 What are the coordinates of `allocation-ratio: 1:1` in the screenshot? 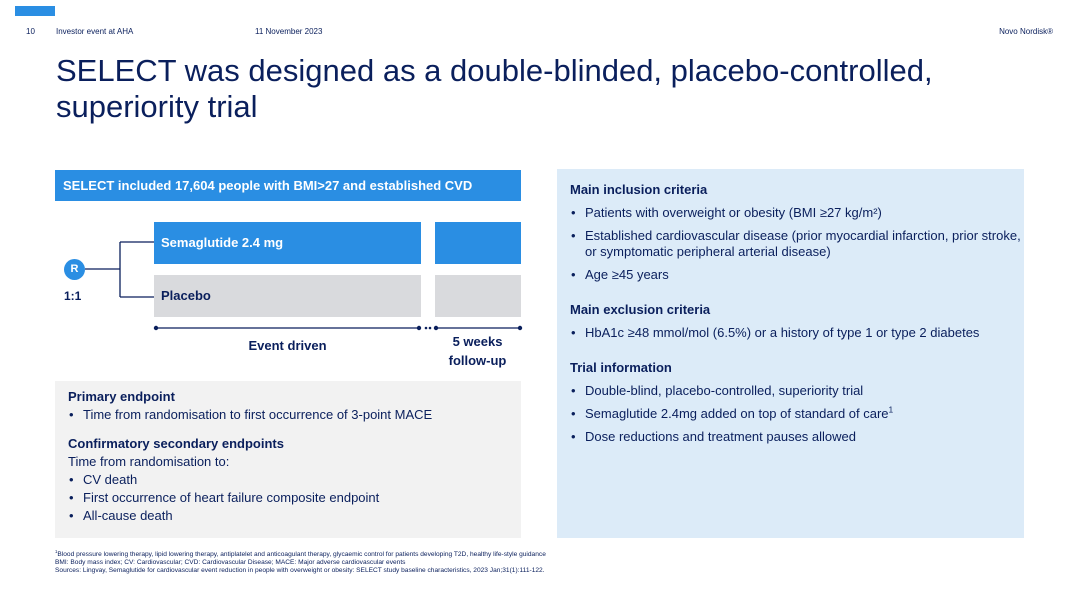 It's located at (73, 296).